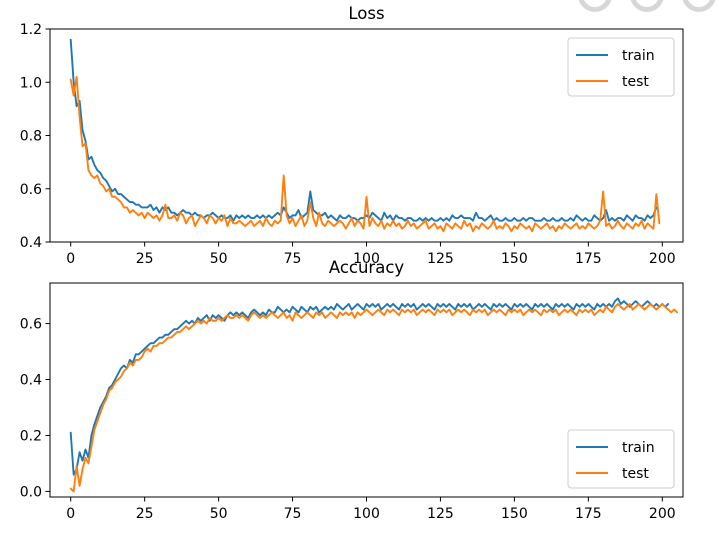 This screenshot has width=722, height=539. I want to click on y-tick-label: 0.8, so click(31, 137).